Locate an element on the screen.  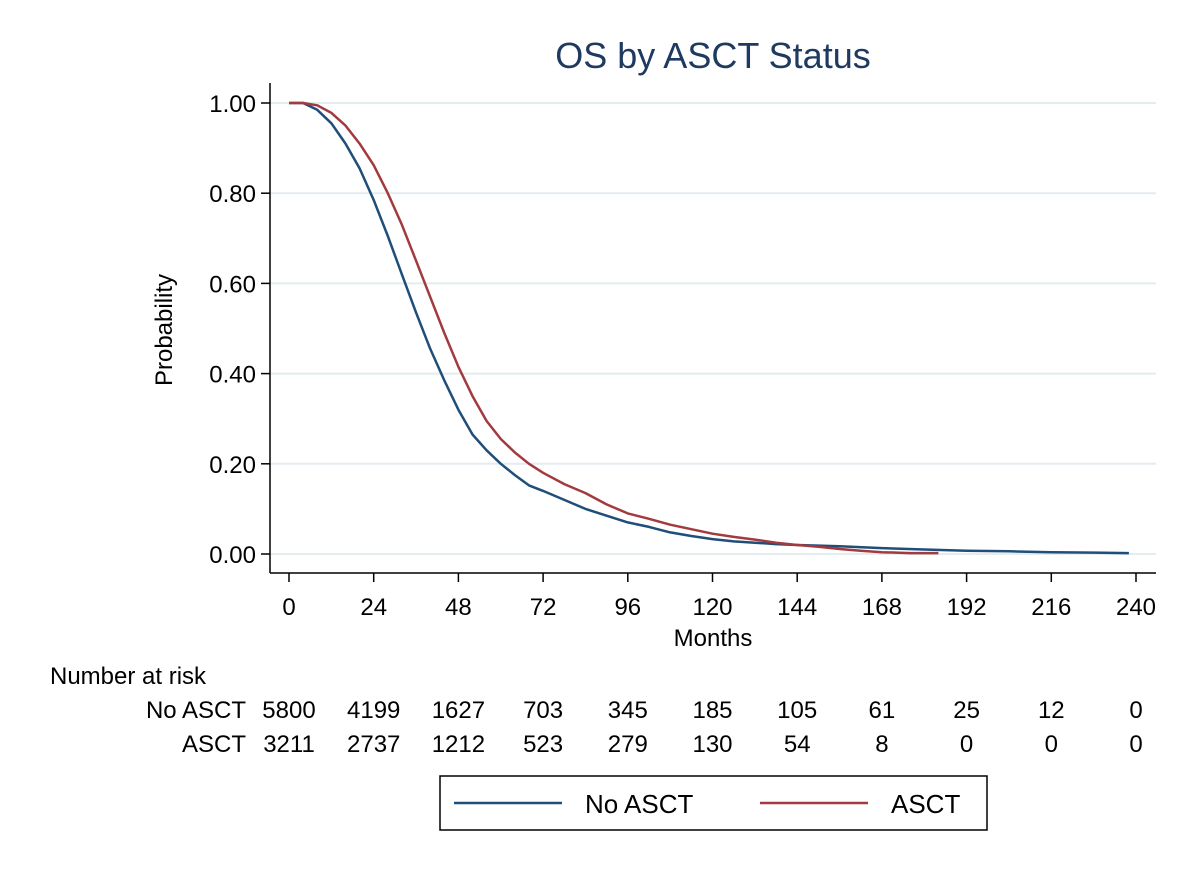
x-tick-label: 96 is located at coordinates (627, 607).